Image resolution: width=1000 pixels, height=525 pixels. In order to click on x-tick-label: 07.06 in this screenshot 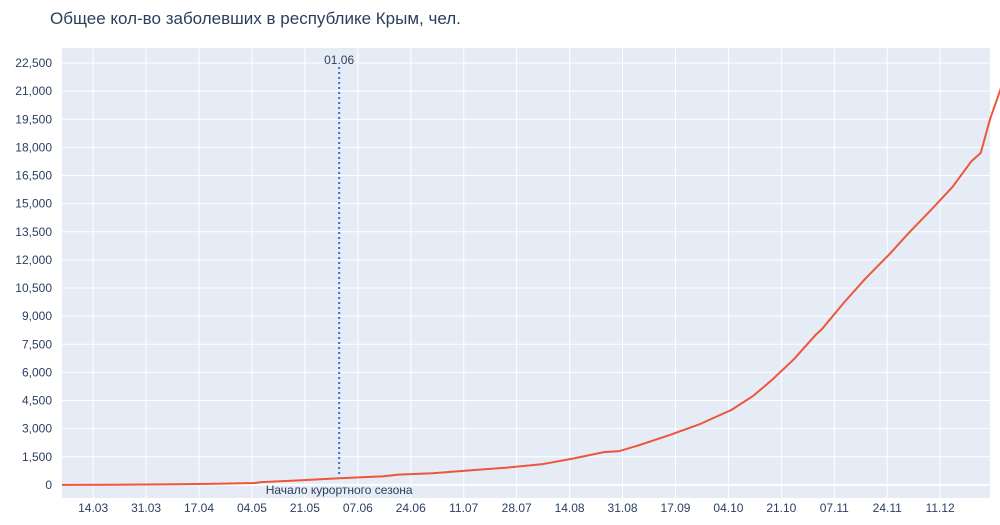, I will do `click(358, 508)`.